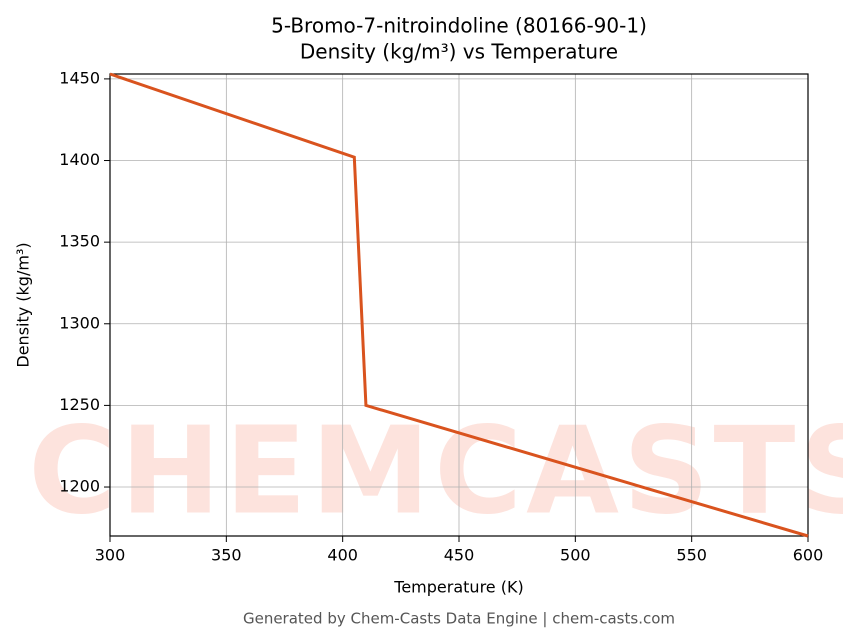 This screenshot has height=644, width=843. I want to click on x-tick-label: 600, so click(808, 555).